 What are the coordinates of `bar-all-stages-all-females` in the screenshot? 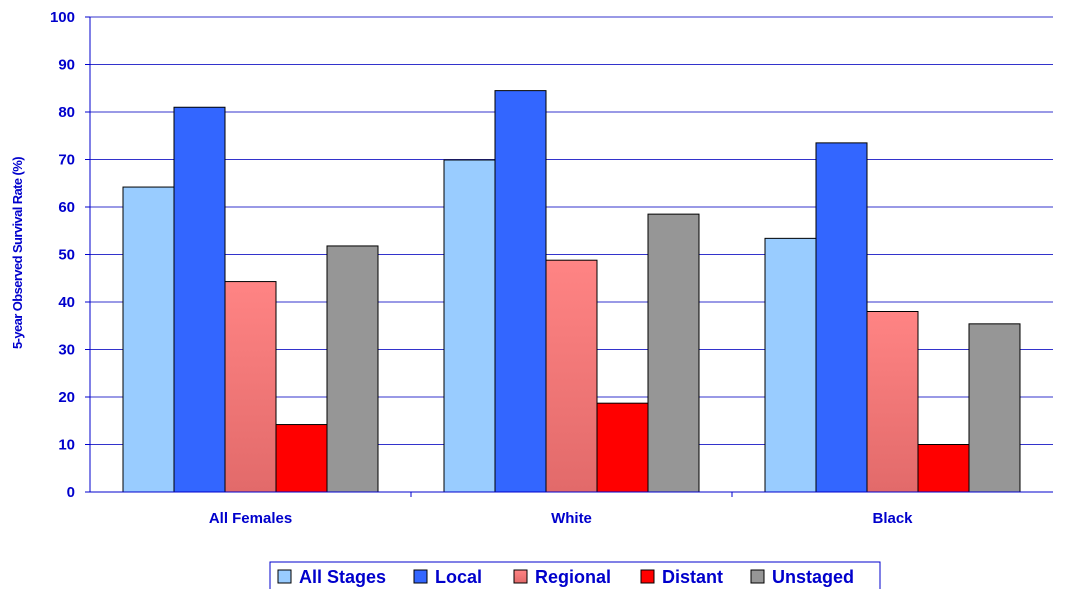 It's located at (148, 339).